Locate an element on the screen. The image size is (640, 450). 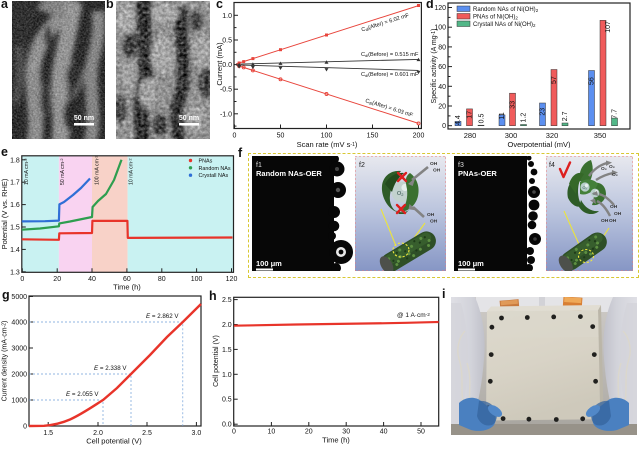
svg-text: 57 is located at coordinates (554, 80).